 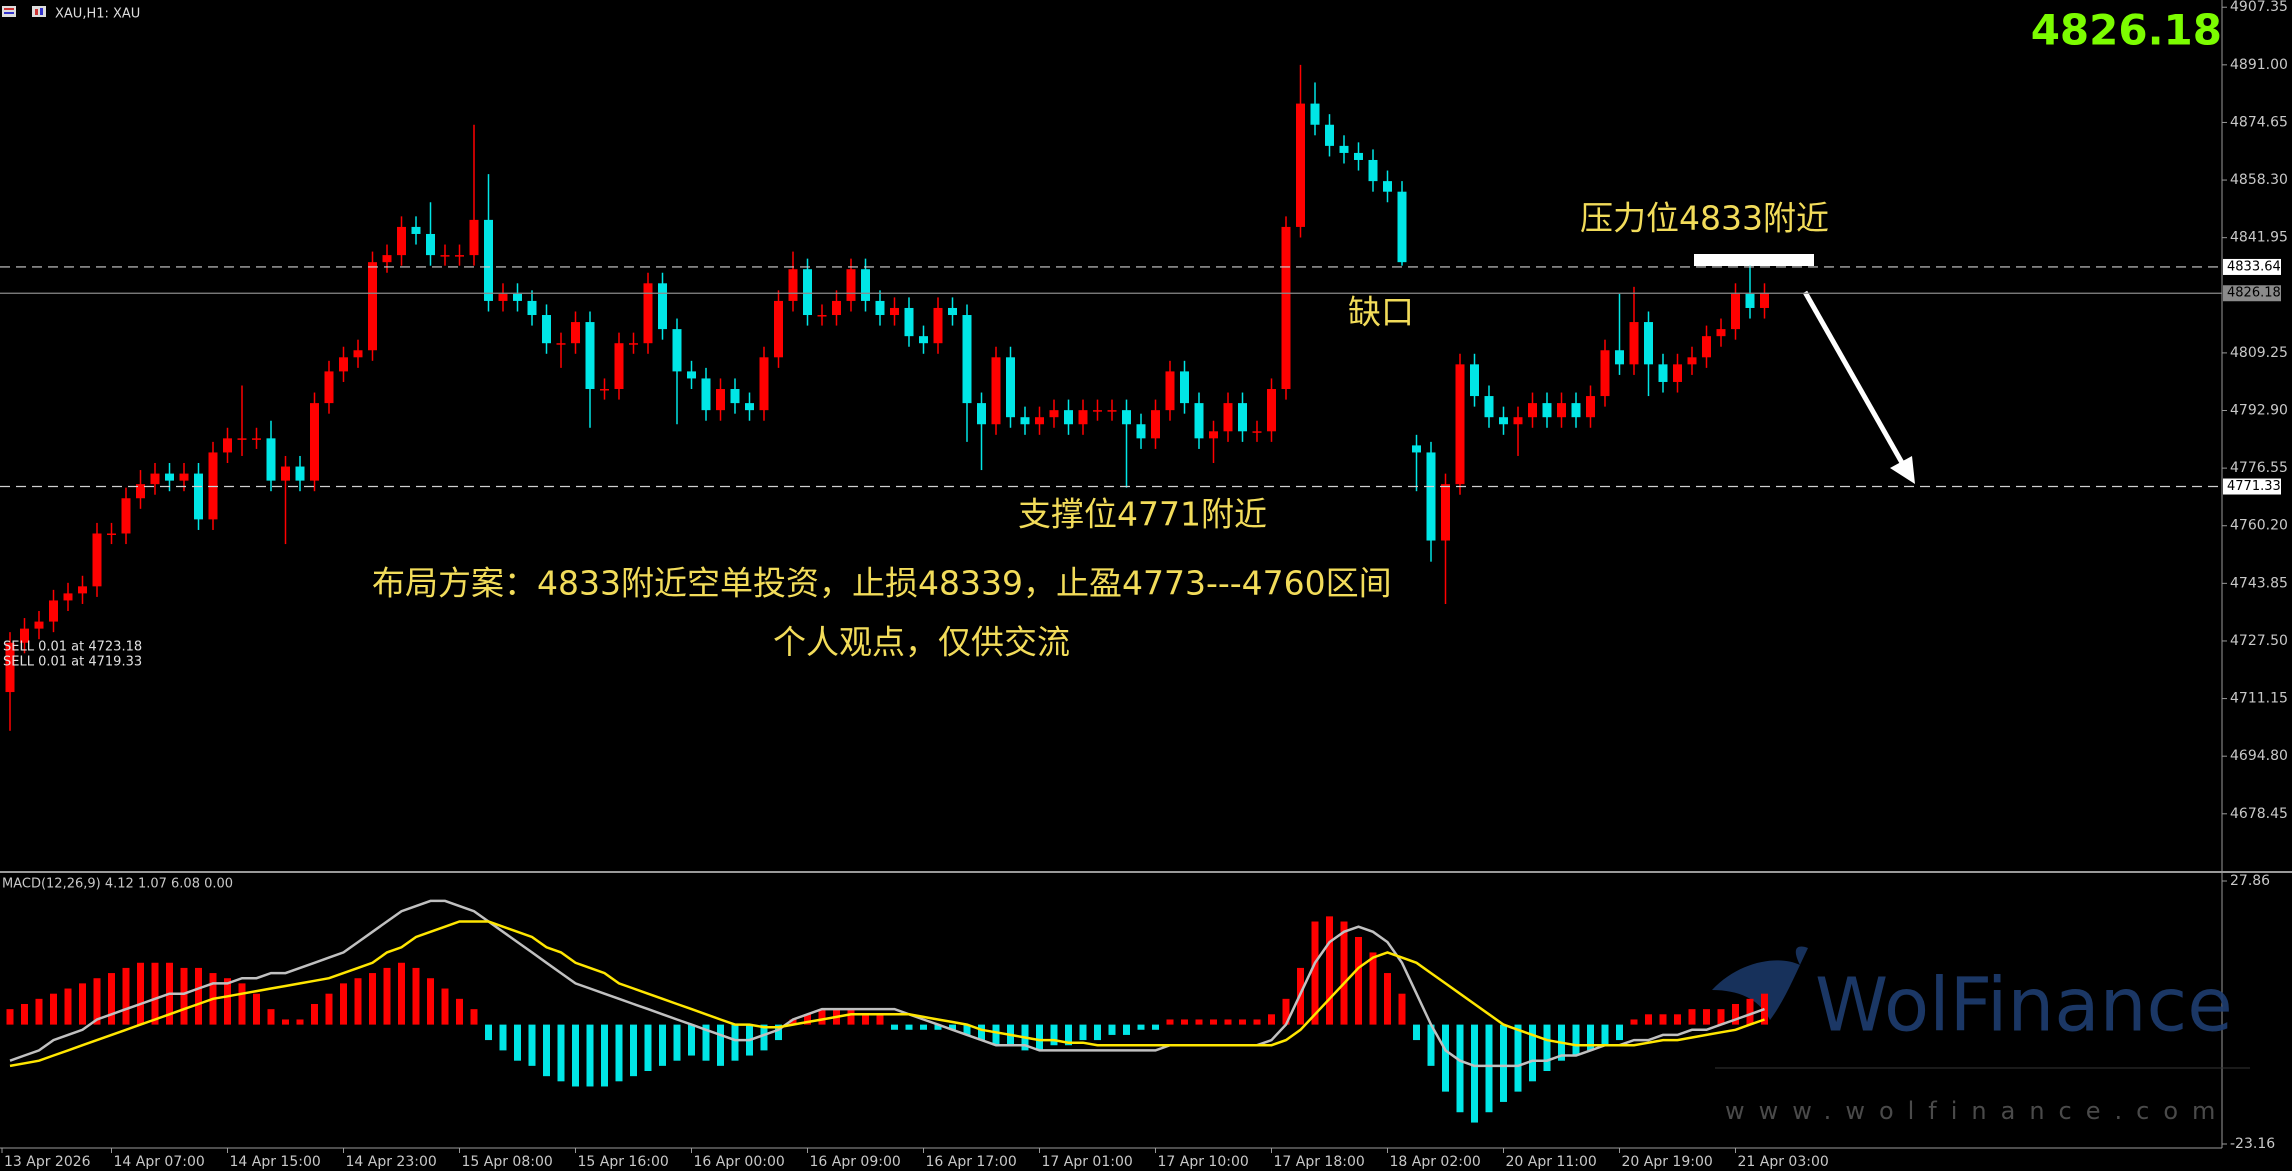 What do you see at coordinates (921, 642) in the screenshot?
I see `annotation: 个人观点，仅供交流` at bounding box center [921, 642].